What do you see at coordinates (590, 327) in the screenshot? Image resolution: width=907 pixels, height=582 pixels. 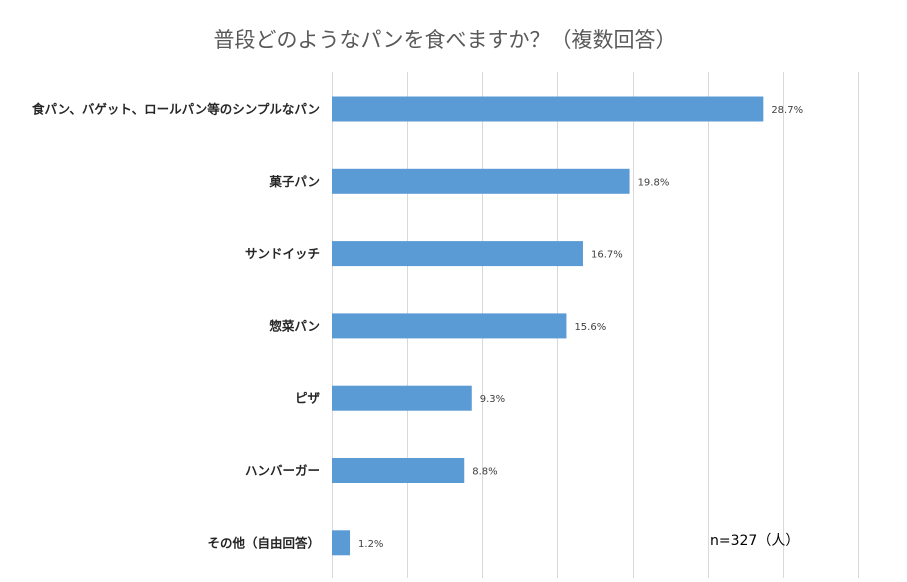 I see `value-label: 15.6%` at bounding box center [590, 327].